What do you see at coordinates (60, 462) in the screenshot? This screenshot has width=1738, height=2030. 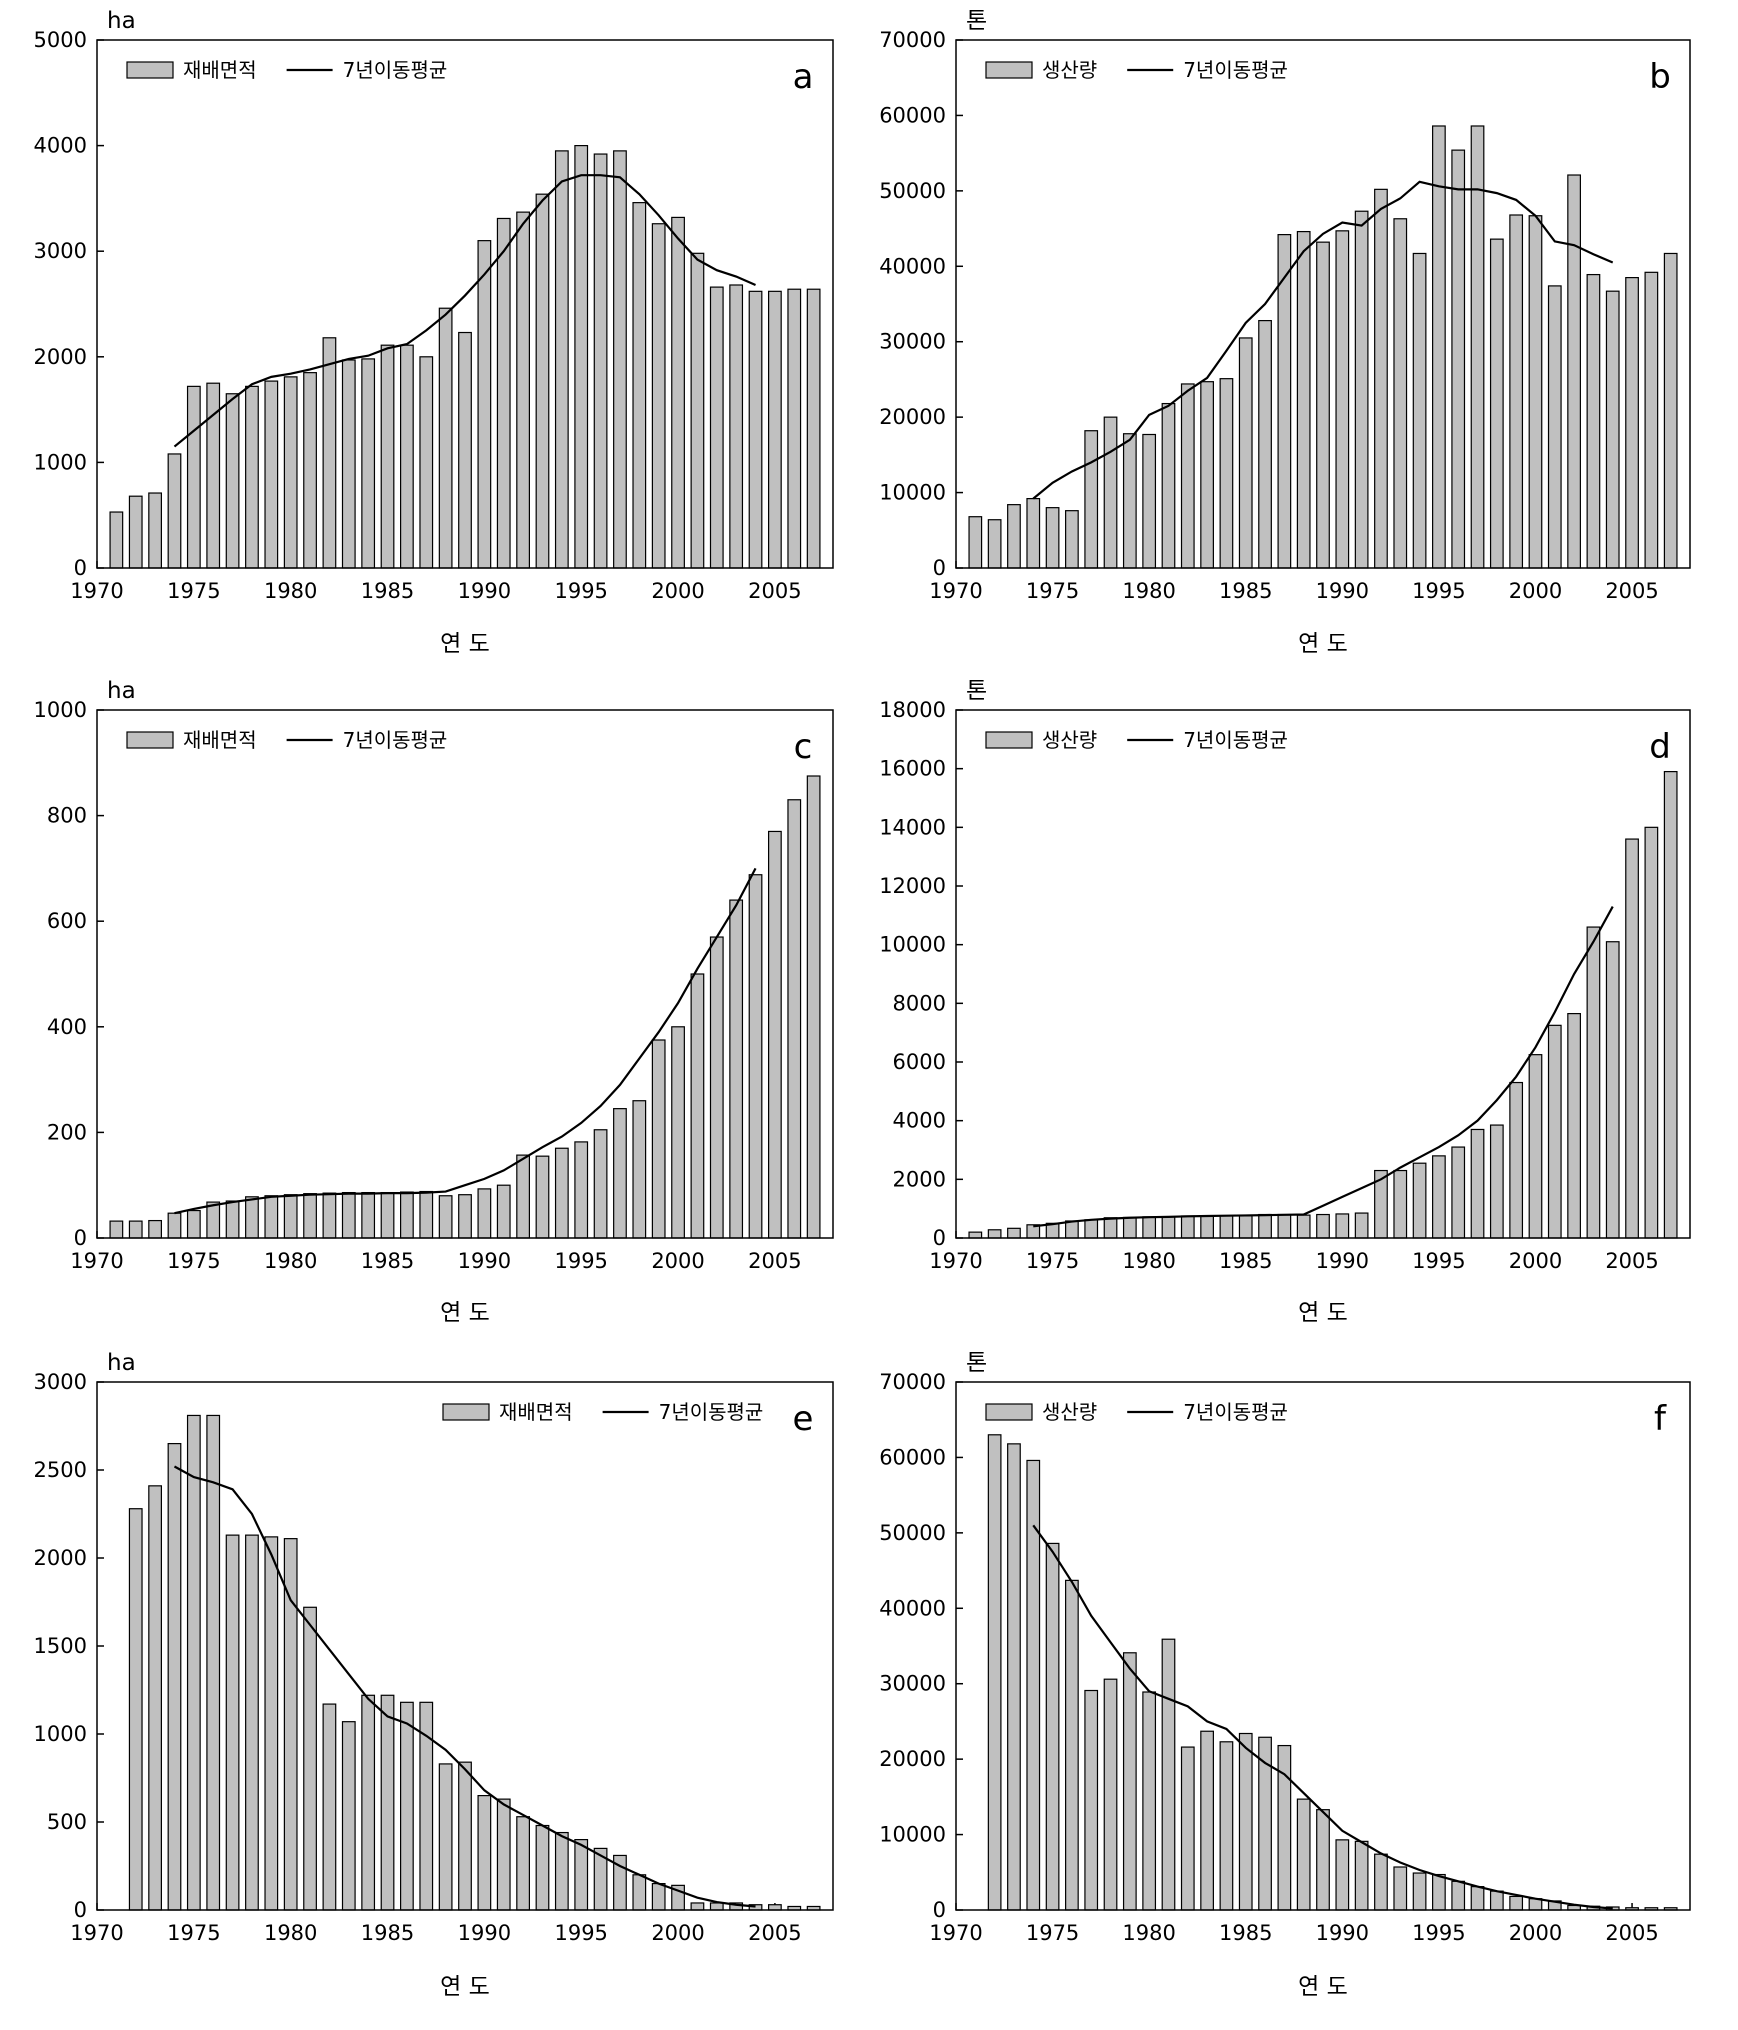 I see `y-tick-label: 1000` at bounding box center [60, 462].